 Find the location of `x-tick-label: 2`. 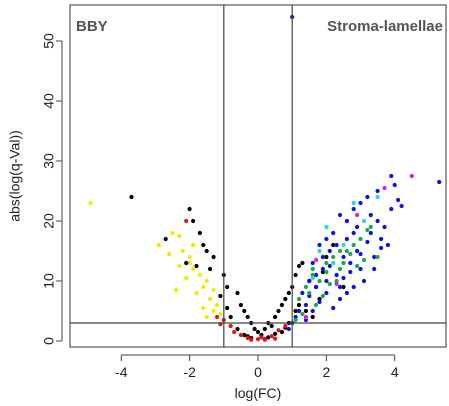

x-tick-label: 2 is located at coordinates (326, 372).